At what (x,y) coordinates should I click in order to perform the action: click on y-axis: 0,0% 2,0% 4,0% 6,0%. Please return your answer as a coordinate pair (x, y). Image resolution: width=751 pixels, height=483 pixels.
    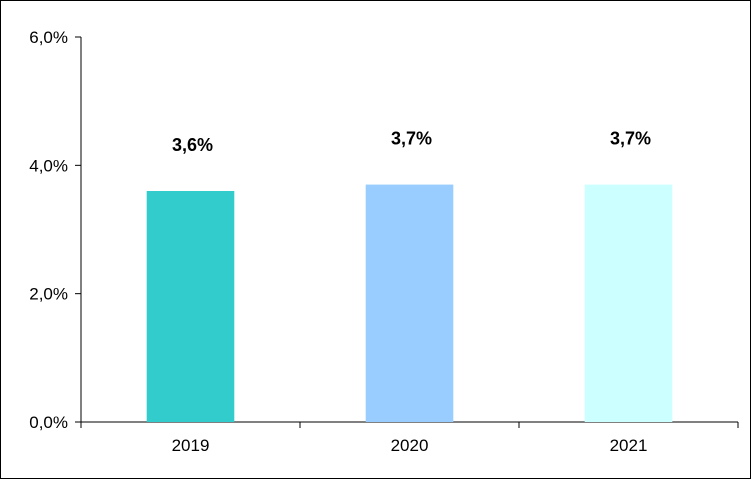
    Looking at the image, I should click on (55, 230).